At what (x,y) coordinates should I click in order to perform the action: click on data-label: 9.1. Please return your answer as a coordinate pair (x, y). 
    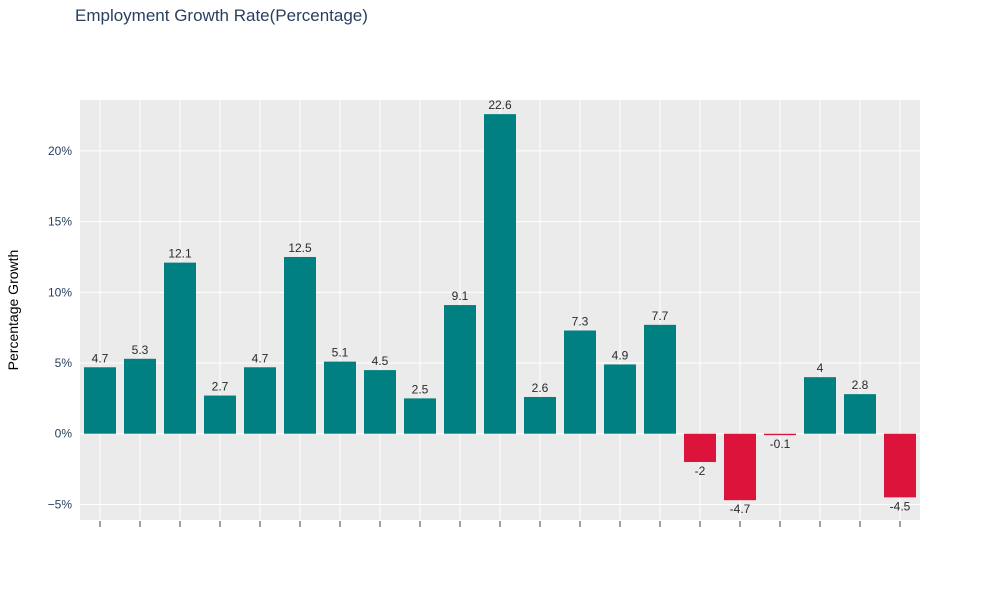
    Looking at the image, I should click on (460, 296).